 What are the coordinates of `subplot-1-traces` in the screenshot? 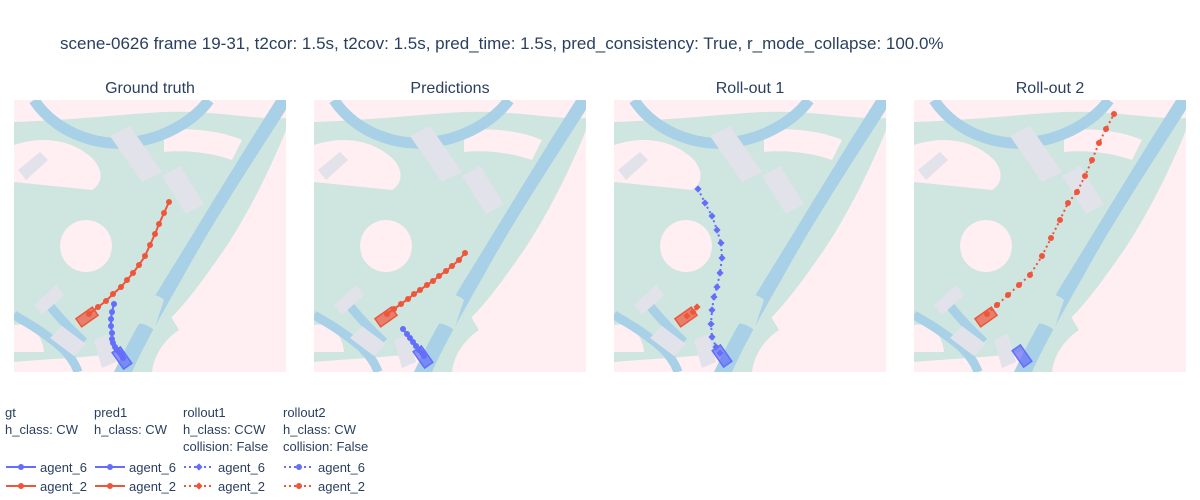 It's located at (426, 304).